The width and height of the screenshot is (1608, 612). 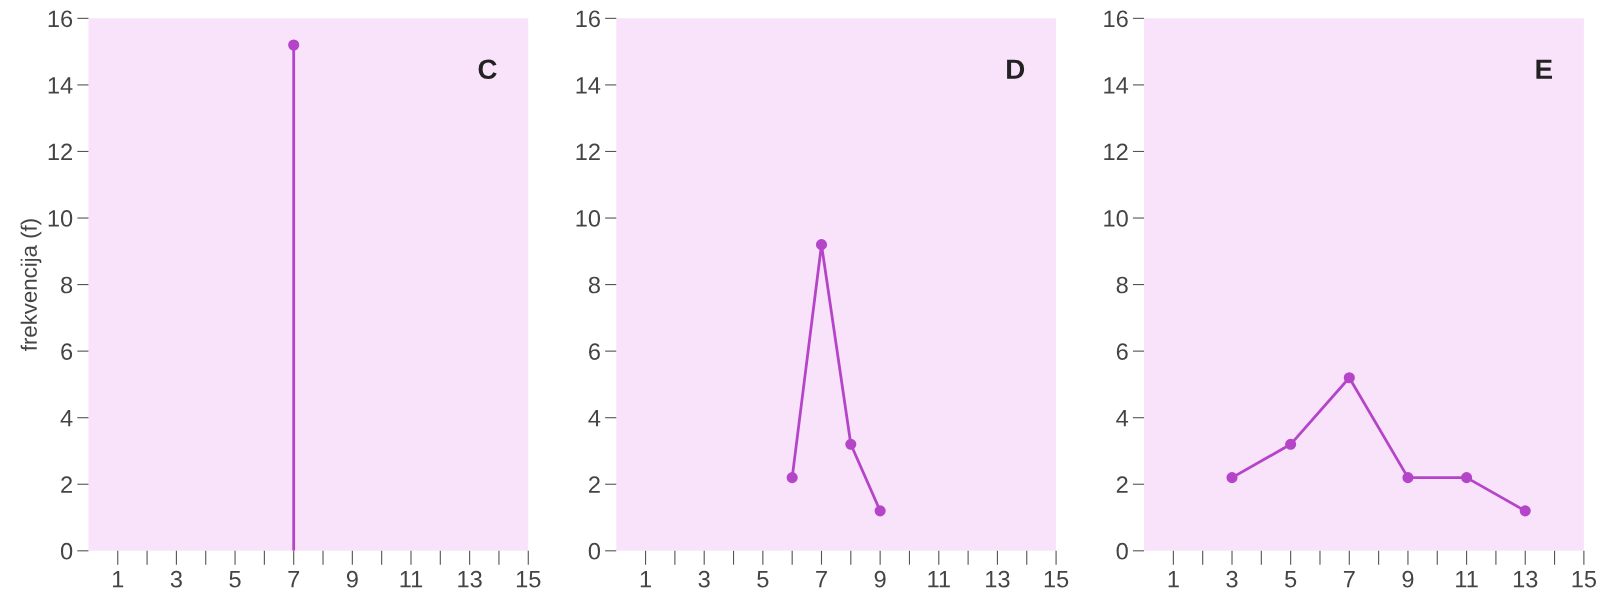 What do you see at coordinates (1544, 69) in the screenshot?
I see `text: E` at bounding box center [1544, 69].